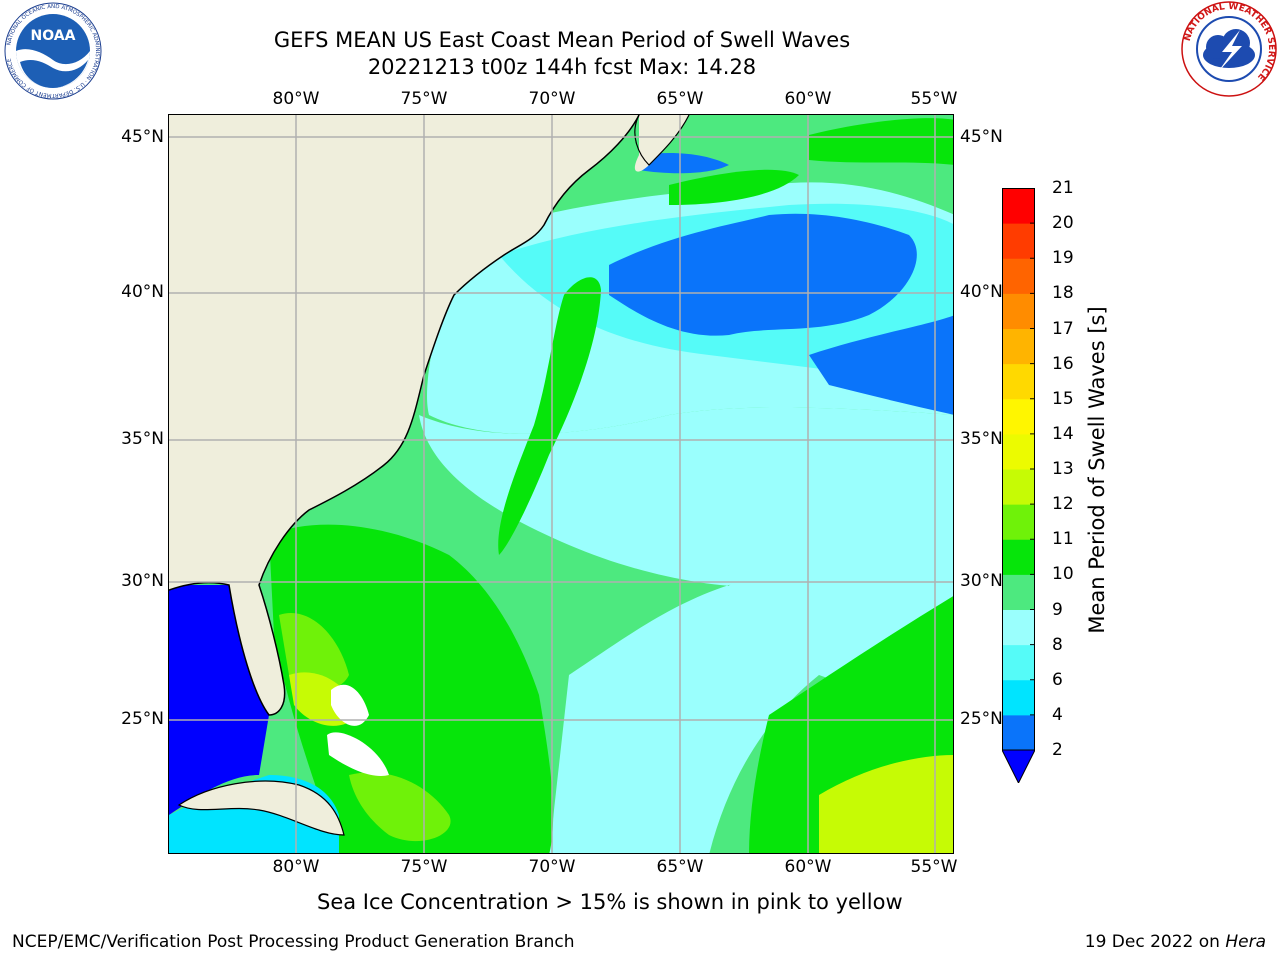 The image size is (1280, 960). Describe the element at coordinates (142, 719) in the screenshot. I see `lat-label-left: 25°N` at that location.